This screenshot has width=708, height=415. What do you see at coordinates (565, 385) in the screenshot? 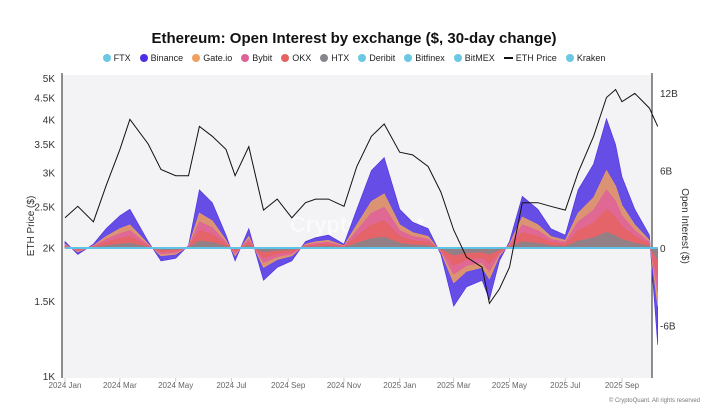
I see `x-tick-label: 2025 Jul` at bounding box center [565, 385].